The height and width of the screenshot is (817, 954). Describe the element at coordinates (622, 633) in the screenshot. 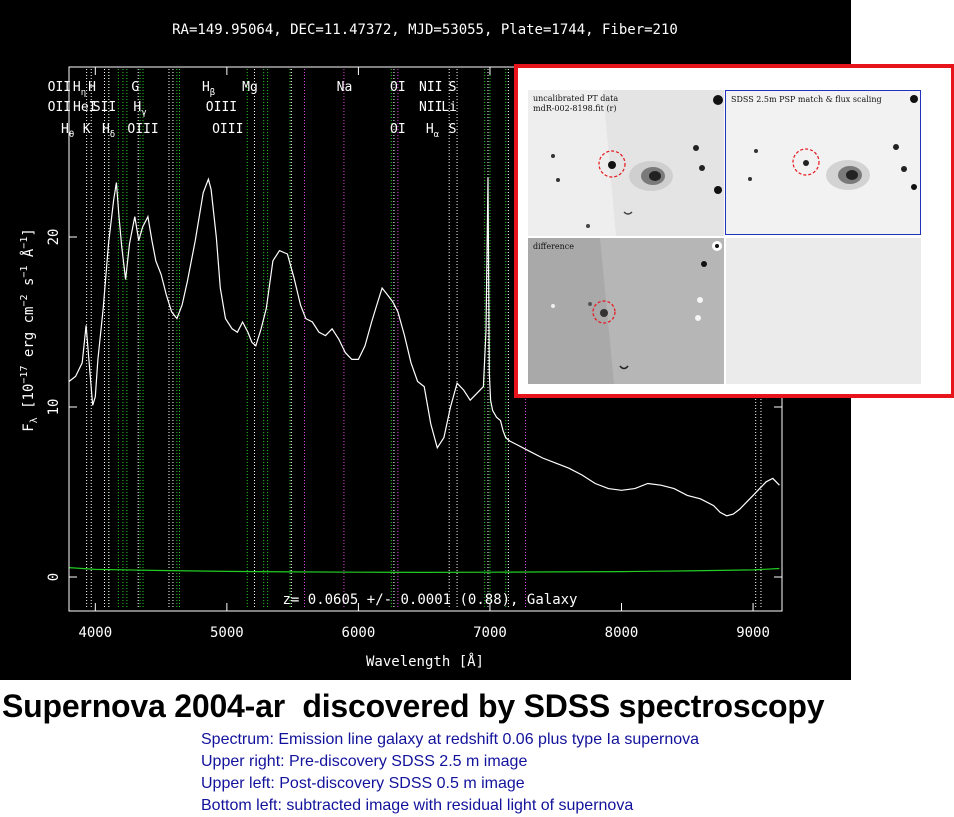

I see `x-tick-label: 8000` at that location.